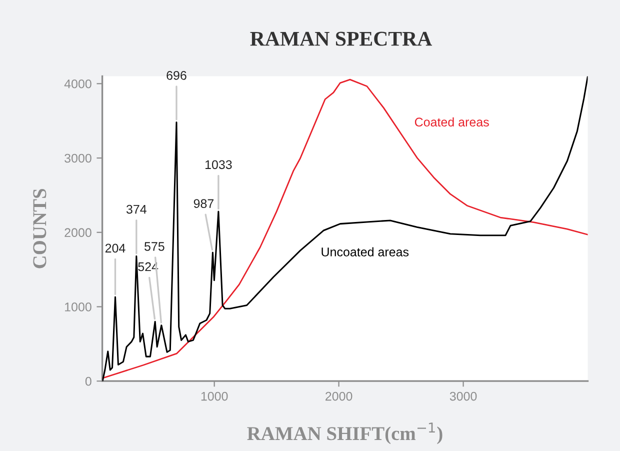 Image resolution: width=620 pixels, height=451 pixels. I want to click on y-tick-label: 3000, so click(78, 158).